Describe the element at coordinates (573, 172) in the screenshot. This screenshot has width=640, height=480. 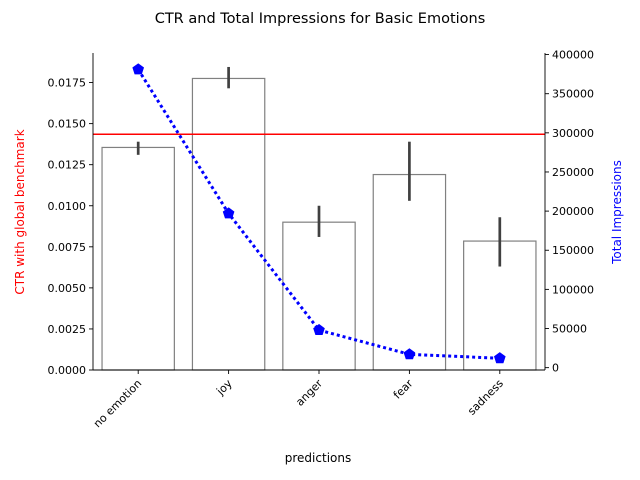
I see `right-tick-label: 250000` at that location.